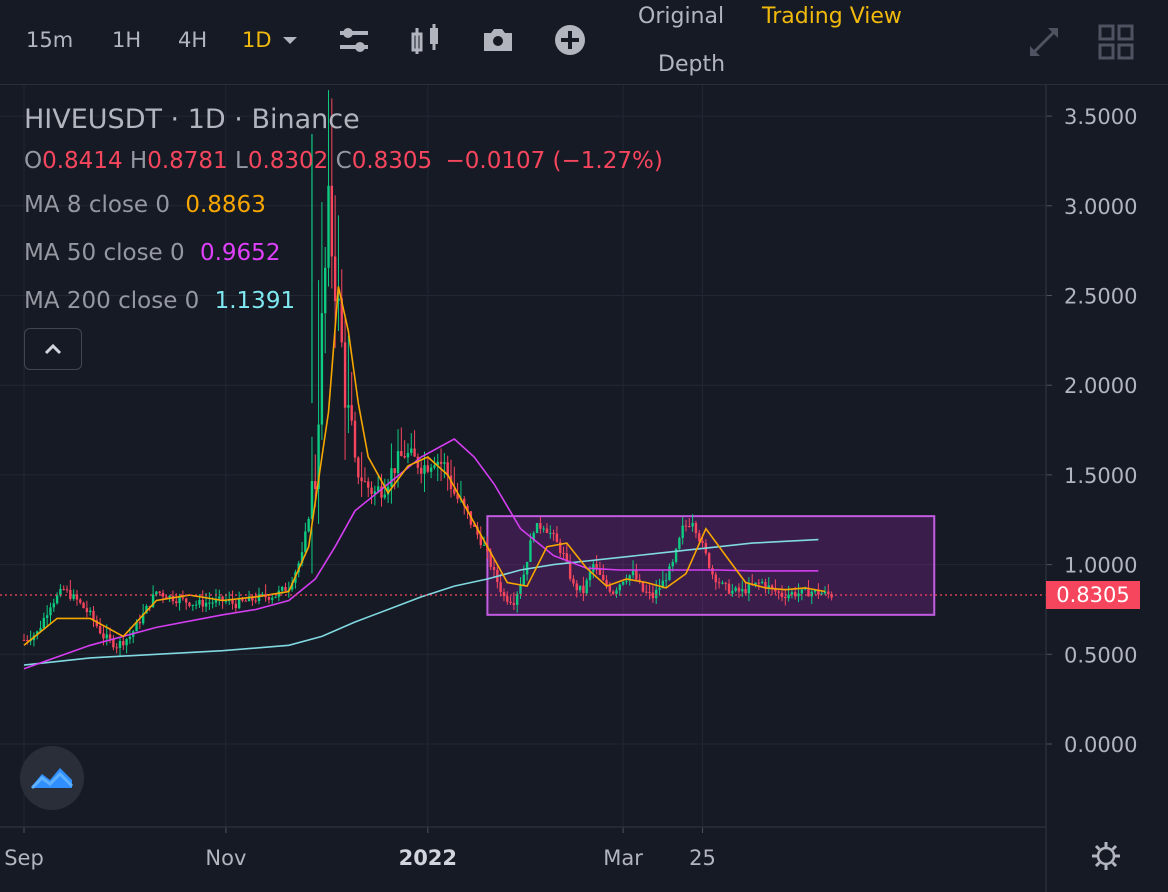 This screenshot has height=892, width=1168. What do you see at coordinates (1106, 856) in the screenshot?
I see `gear-icon` at bounding box center [1106, 856].